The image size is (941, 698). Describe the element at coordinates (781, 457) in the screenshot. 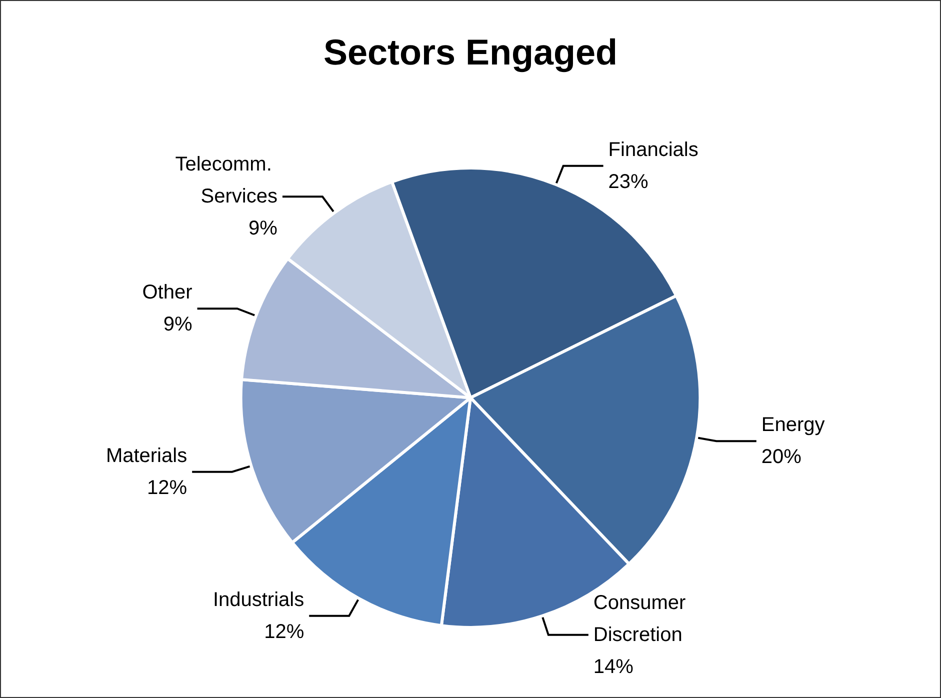

I see `data-label: 20%` at that location.